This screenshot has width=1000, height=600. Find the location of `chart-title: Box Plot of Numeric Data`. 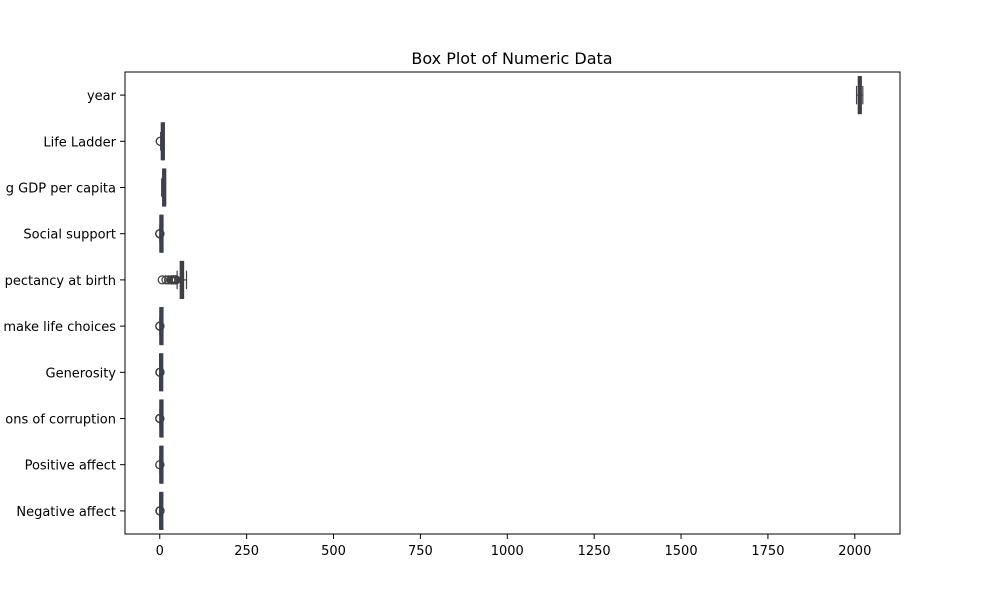

chart-title: Box Plot of Numeric Data is located at coordinates (511, 58).